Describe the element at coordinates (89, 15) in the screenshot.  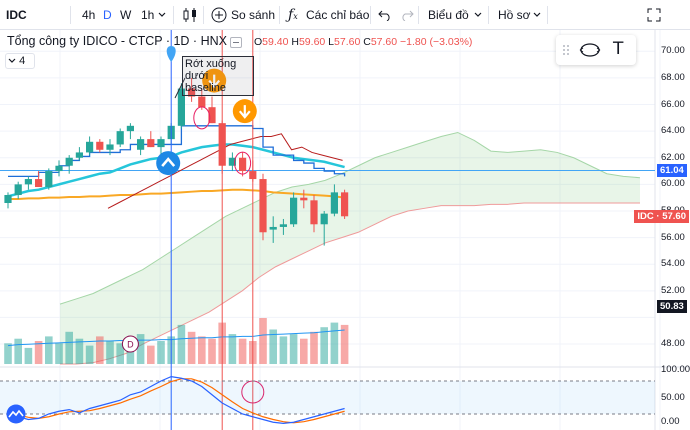
I see `interval-4h: 4h` at that location.